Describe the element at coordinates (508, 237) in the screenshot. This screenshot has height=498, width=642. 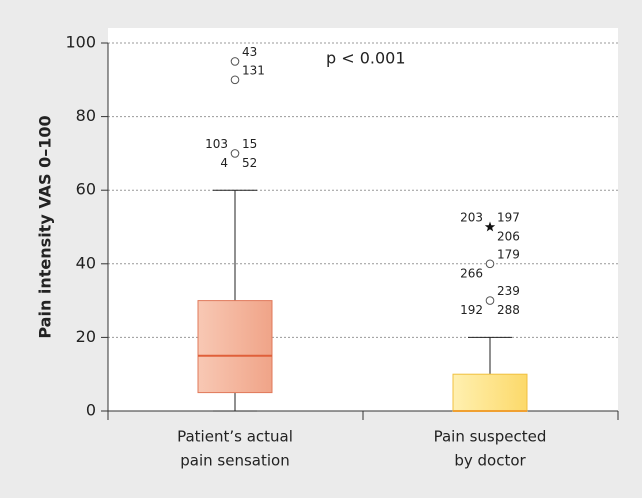
I see `outlier-label: 206` at that location.